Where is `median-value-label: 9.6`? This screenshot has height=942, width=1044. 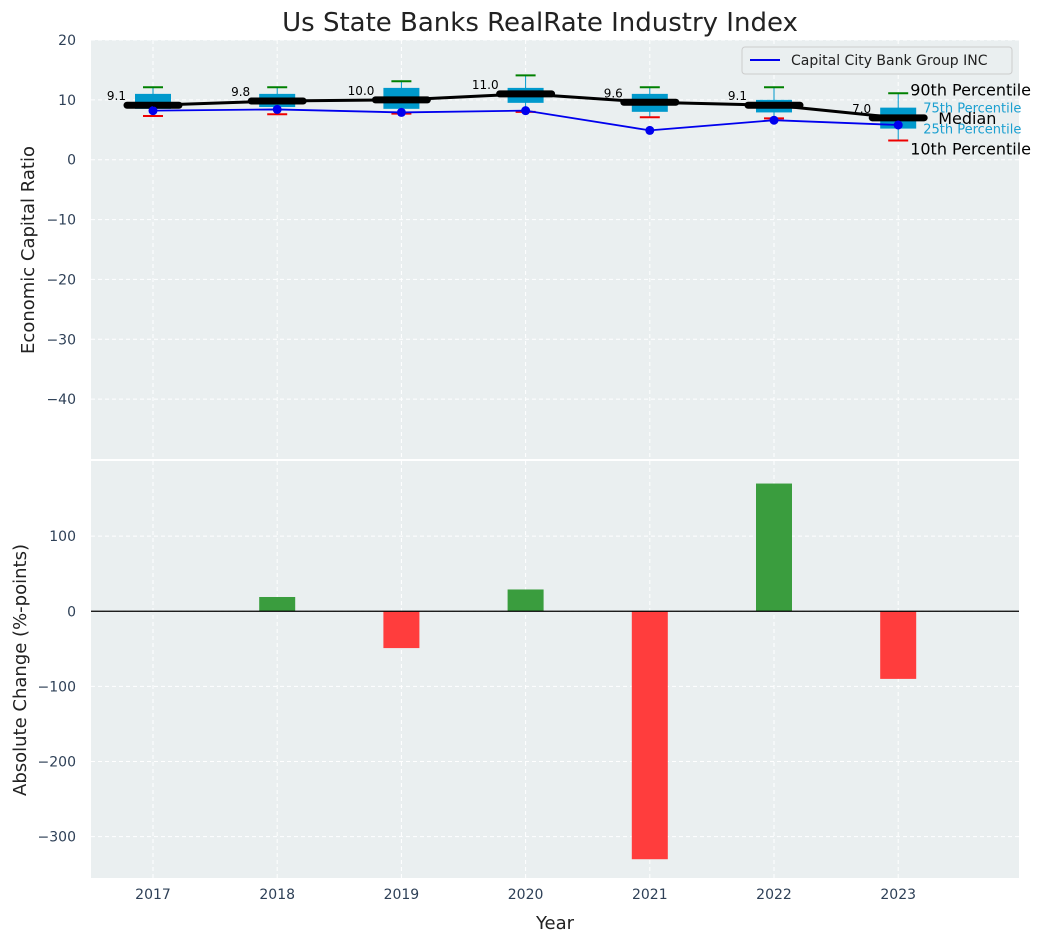
median-value-label: 9.6 is located at coordinates (613, 93).